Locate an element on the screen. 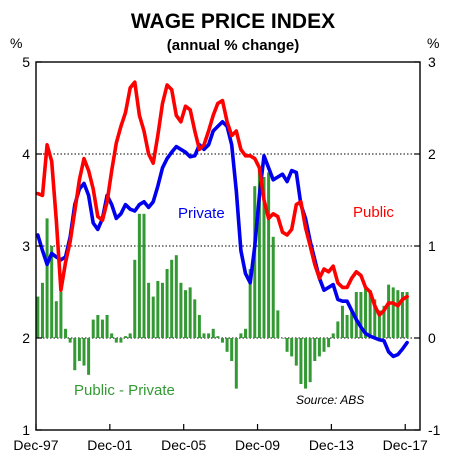 This screenshot has height=466, width=456. right-tick-label--1: -1 is located at coordinates (434, 430).